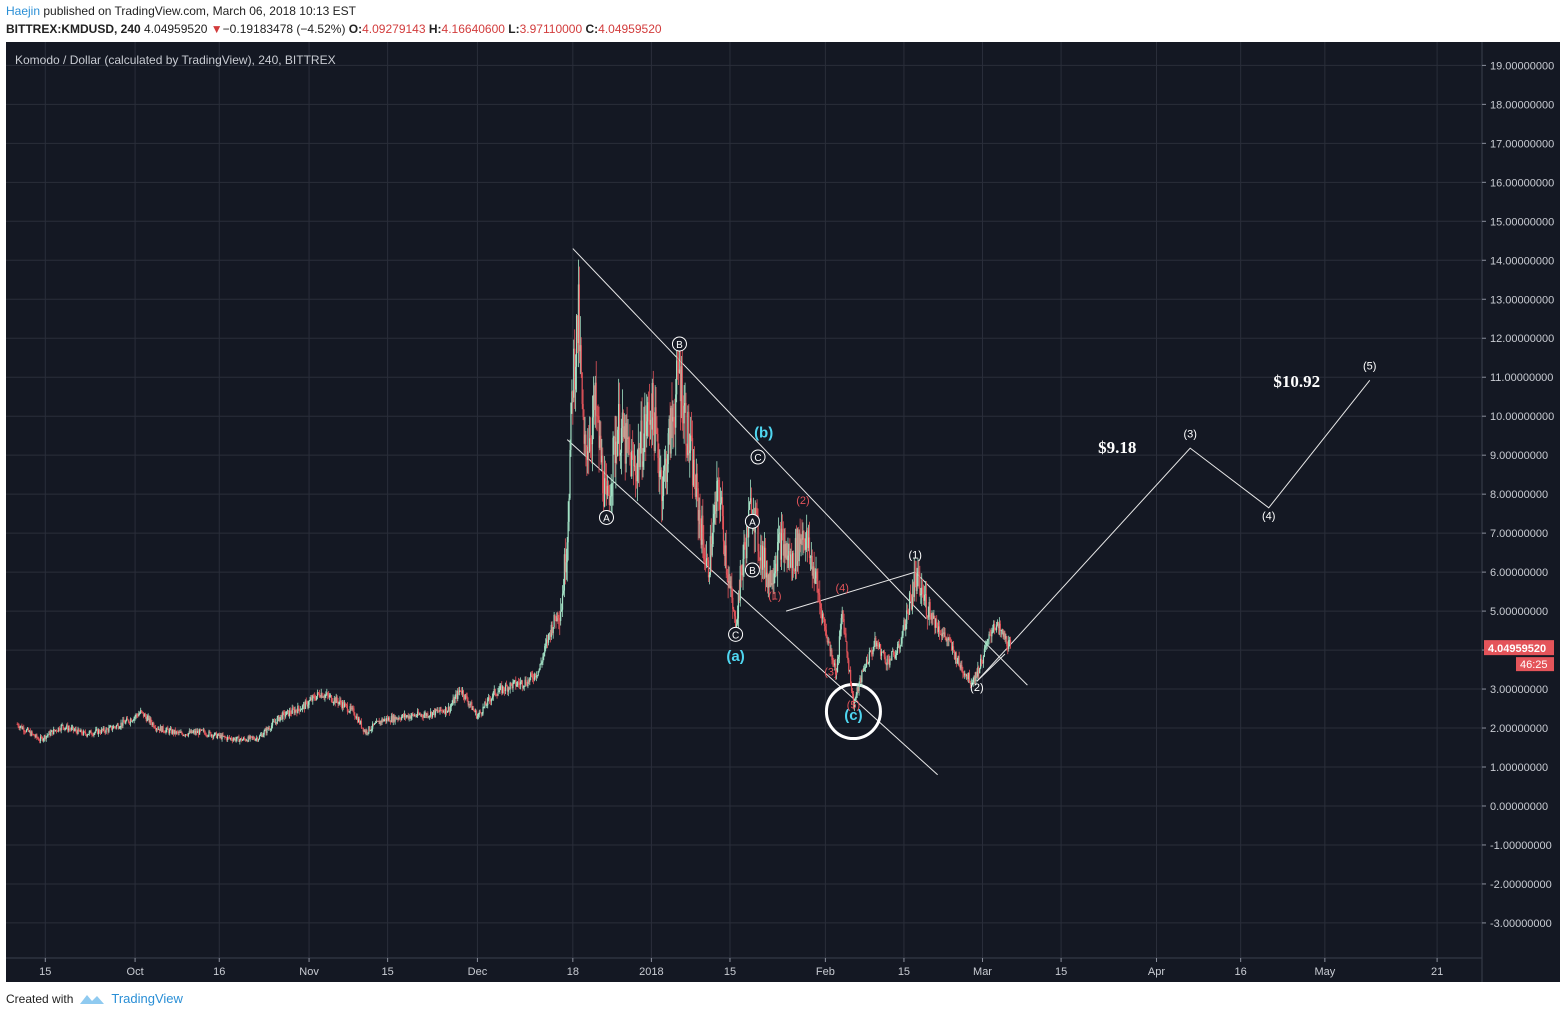 The image size is (1565, 1017). What do you see at coordinates (45, 972) in the screenshot?
I see `time-tick-label: 15` at bounding box center [45, 972].